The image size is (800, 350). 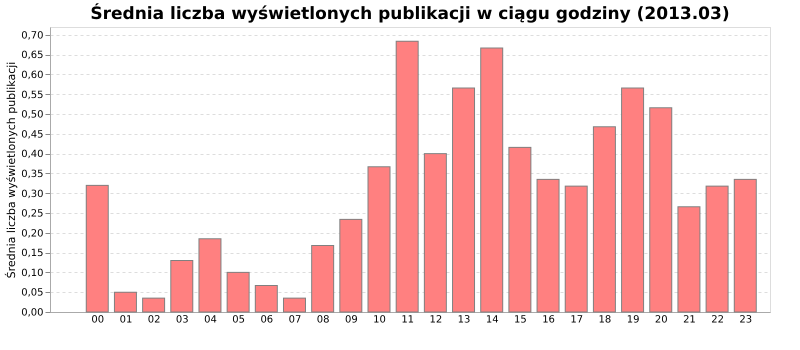 What do you see at coordinates (32, 293) in the screenshot?
I see `y-tick-label: 0,05` at bounding box center [32, 293].